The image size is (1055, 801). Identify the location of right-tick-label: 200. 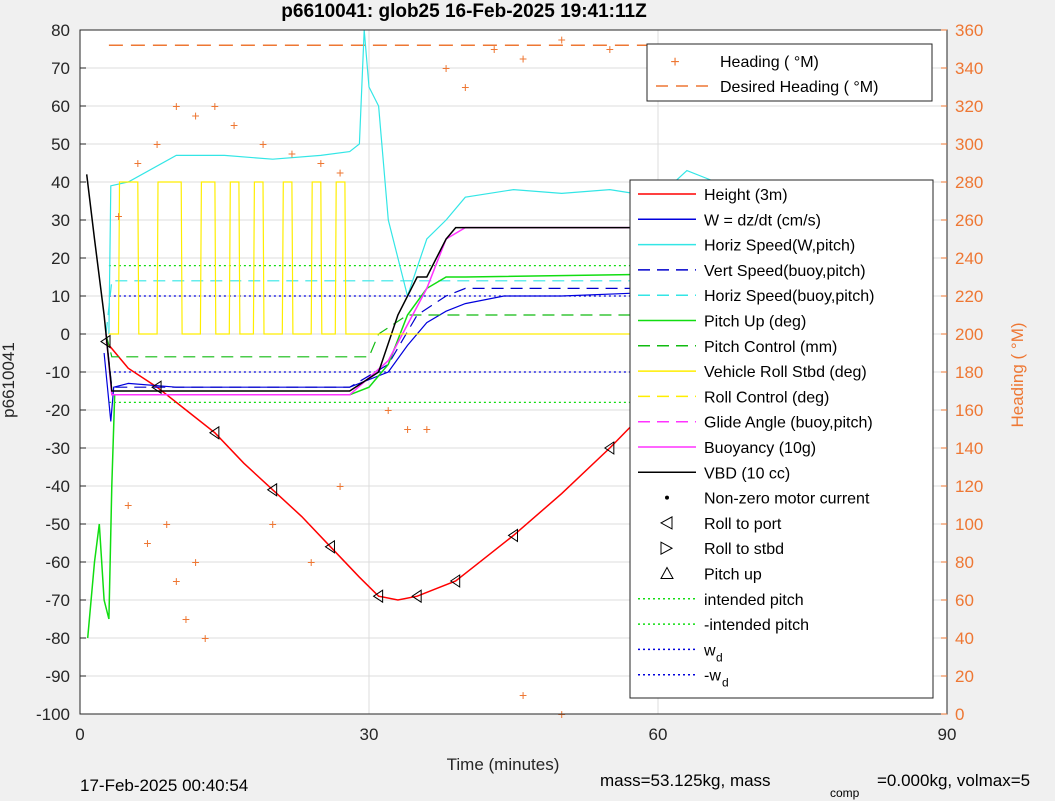
(969, 334).